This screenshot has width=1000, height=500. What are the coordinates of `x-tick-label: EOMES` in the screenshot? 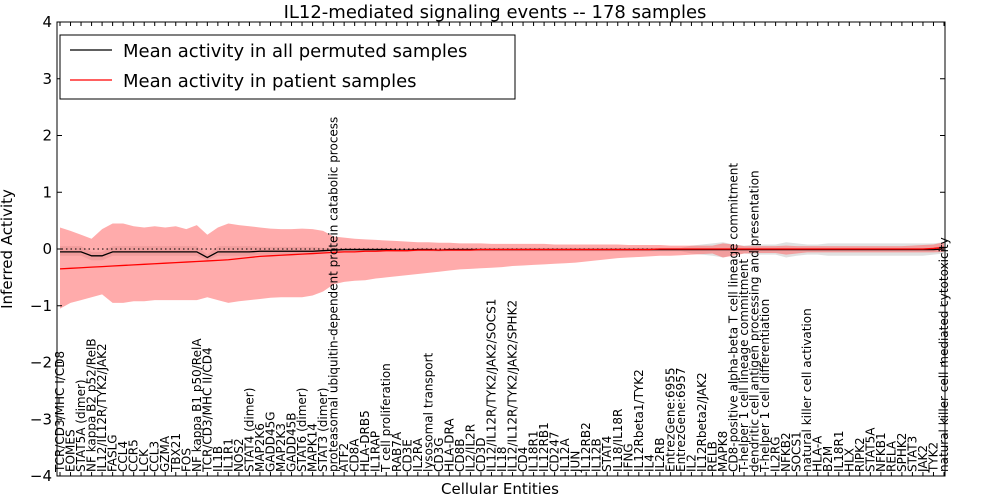 It's located at (71, 450).